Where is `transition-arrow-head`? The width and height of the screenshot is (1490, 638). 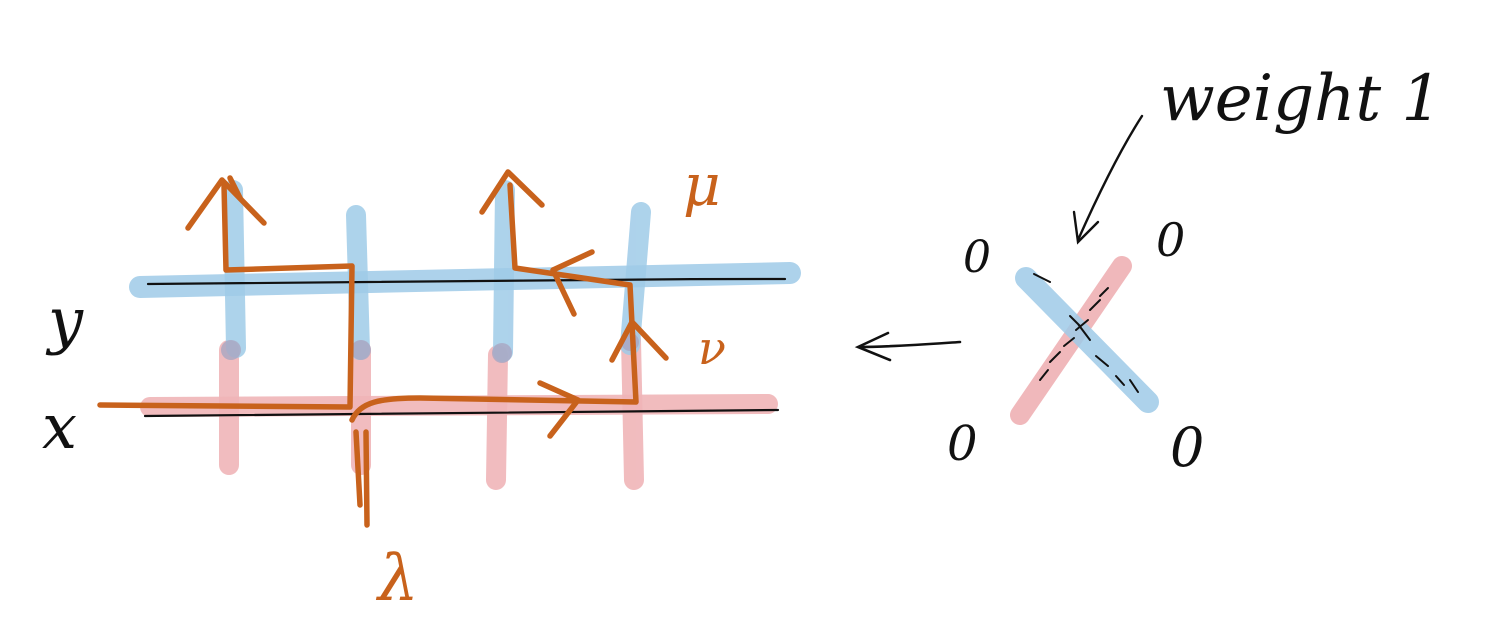 transition-arrow-head is located at coordinates (873, 346).